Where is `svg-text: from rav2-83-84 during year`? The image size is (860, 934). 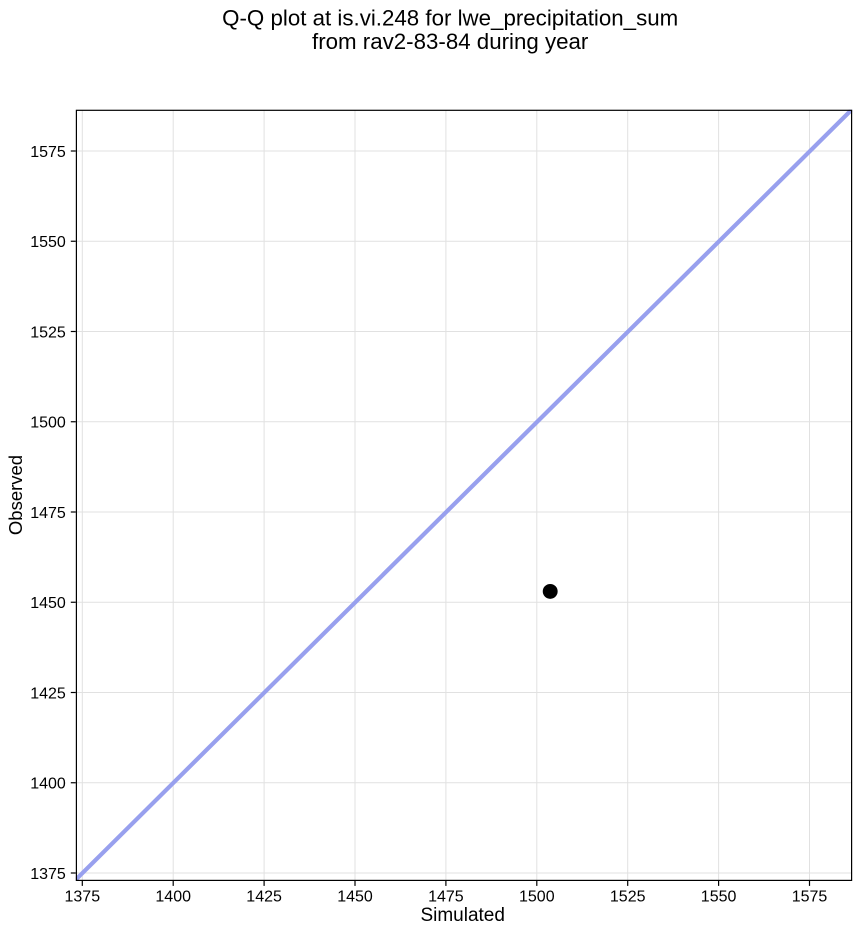
svg-text: from rav2-83-84 during year is located at coordinates (450, 41).